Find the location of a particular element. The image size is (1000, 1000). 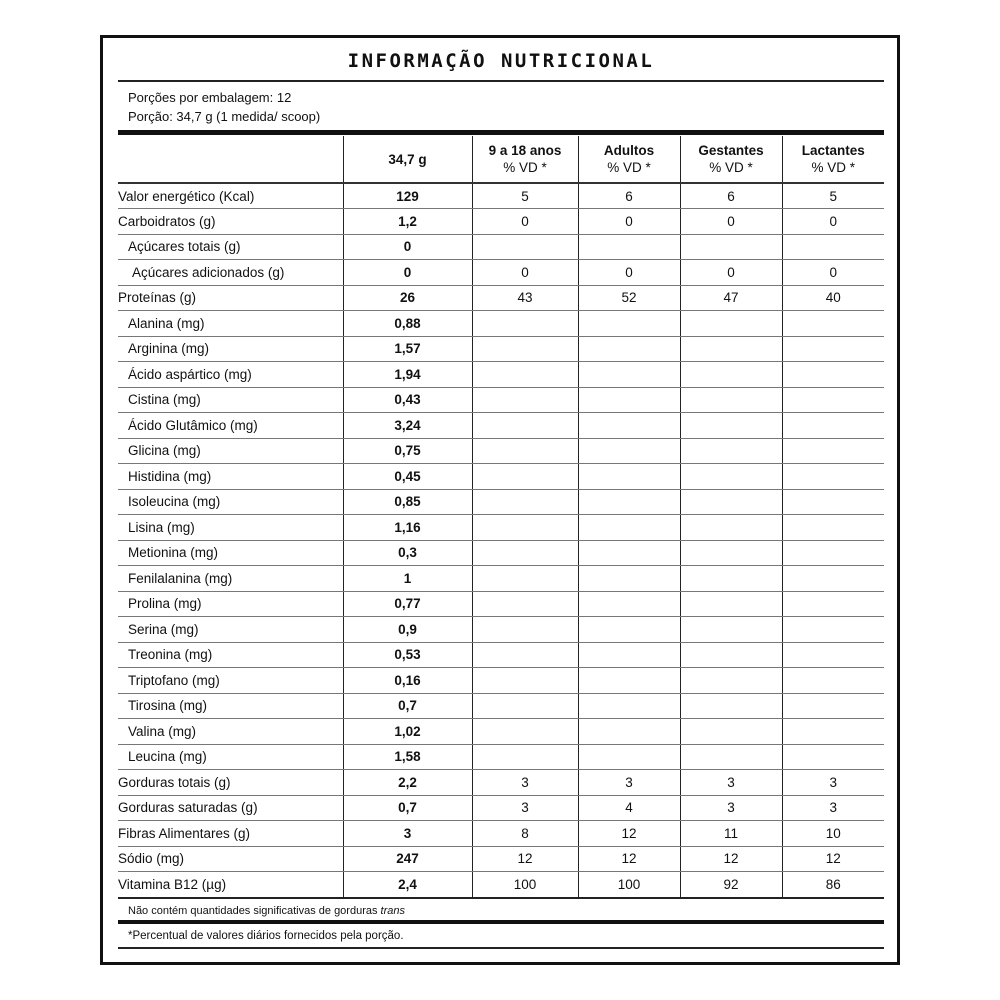

table-row: Vitamina B12 (µg) 2,4 100 100 92 86 is located at coordinates (501, 884).